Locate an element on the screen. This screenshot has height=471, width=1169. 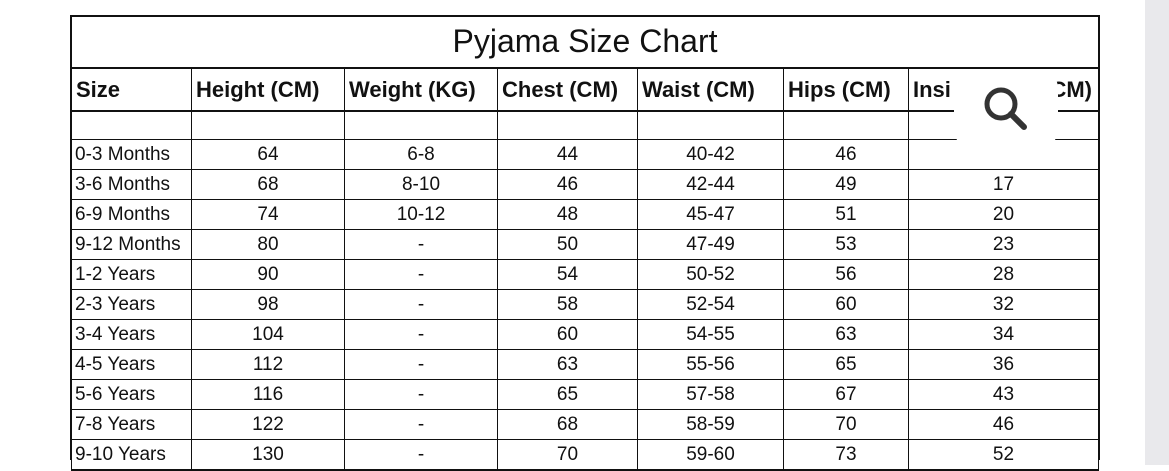
blank-row is located at coordinates (585, 125).